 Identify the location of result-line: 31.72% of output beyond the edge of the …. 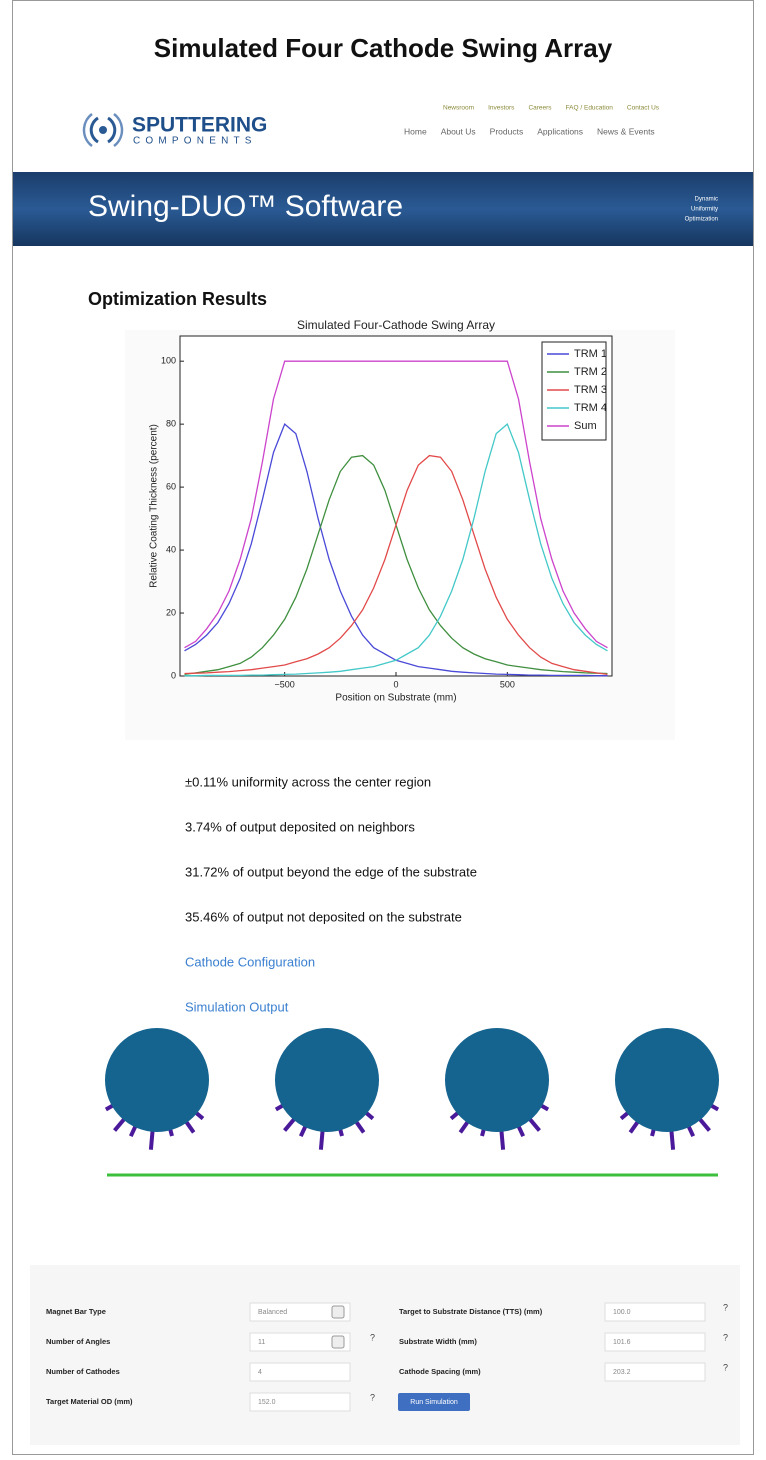
(331, 871).